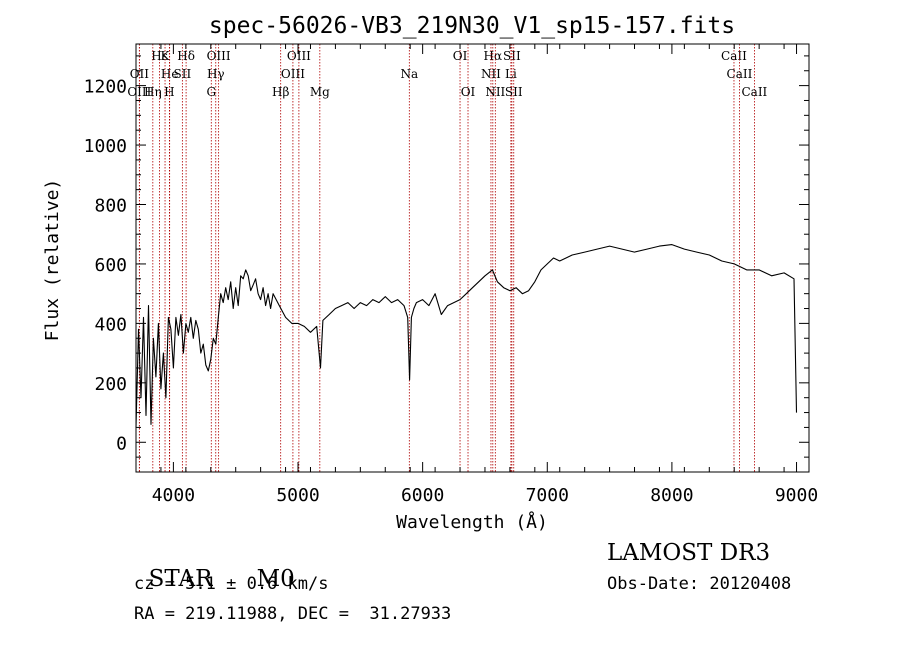  I want to click on chart-title: spec-56026-VB3_219N30_V1_sp15-157.fits, so click(472, 26).